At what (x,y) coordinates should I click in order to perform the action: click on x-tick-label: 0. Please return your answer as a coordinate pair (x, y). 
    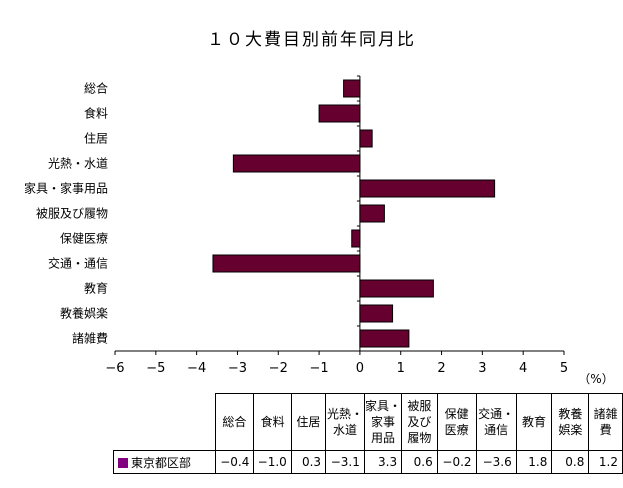
    Looking at the image, I should click on (360, 368).